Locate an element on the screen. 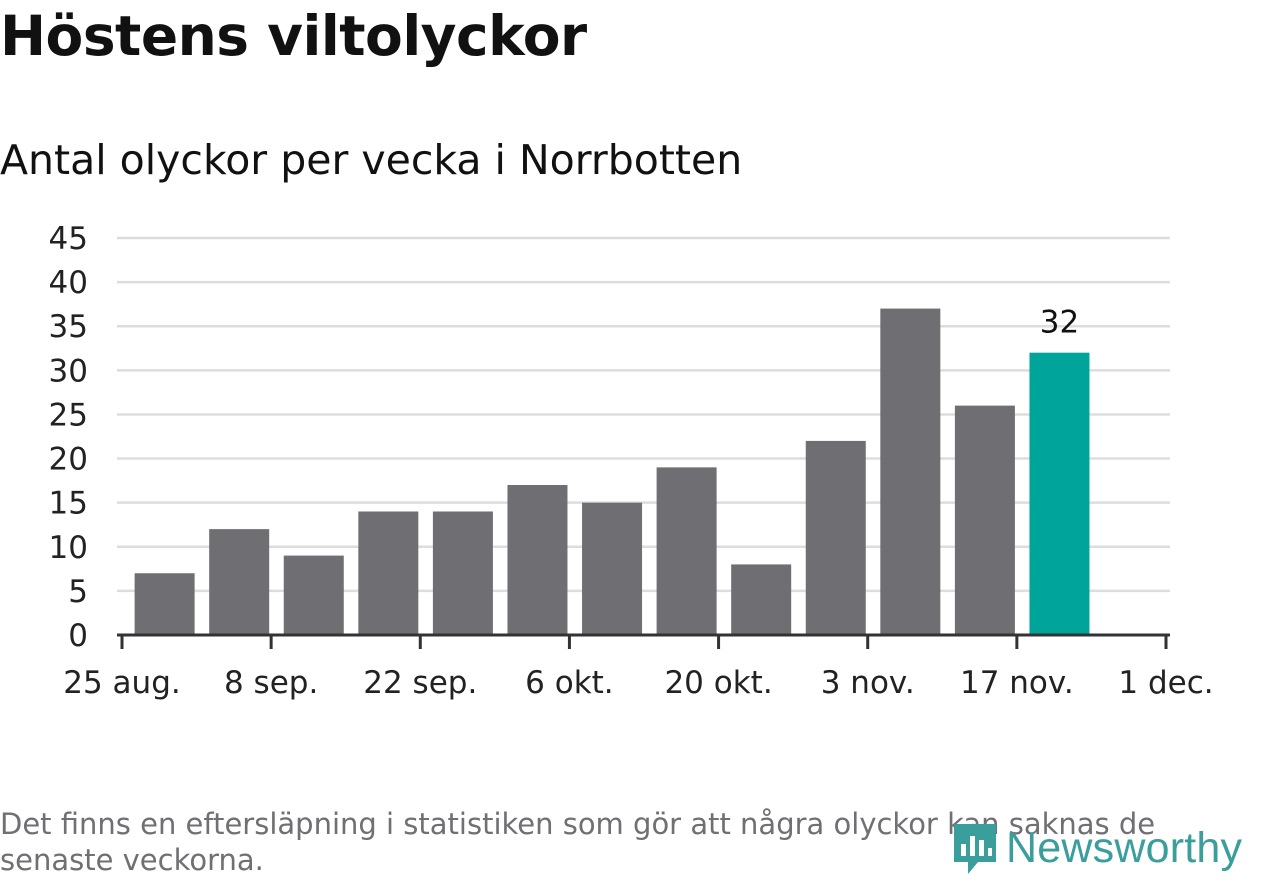 Image resolution: width=1262 pixels, height=879 pixels. chart-subtitle: Antal olyckor per vecka i Norrbotten is located at coordinates (371, 160).